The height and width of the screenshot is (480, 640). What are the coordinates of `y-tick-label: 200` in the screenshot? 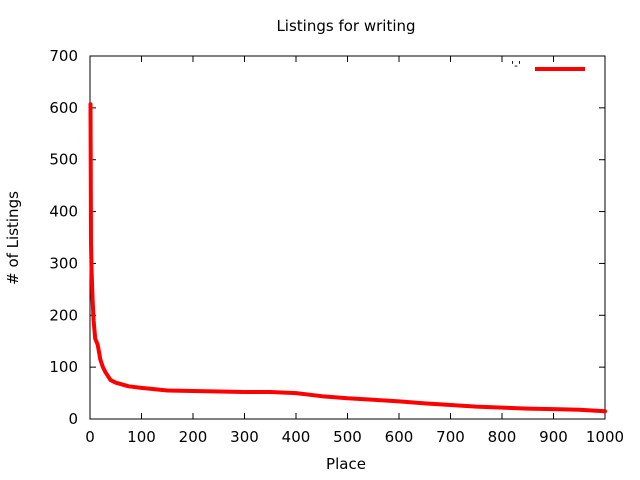 It's located at (63, 315).